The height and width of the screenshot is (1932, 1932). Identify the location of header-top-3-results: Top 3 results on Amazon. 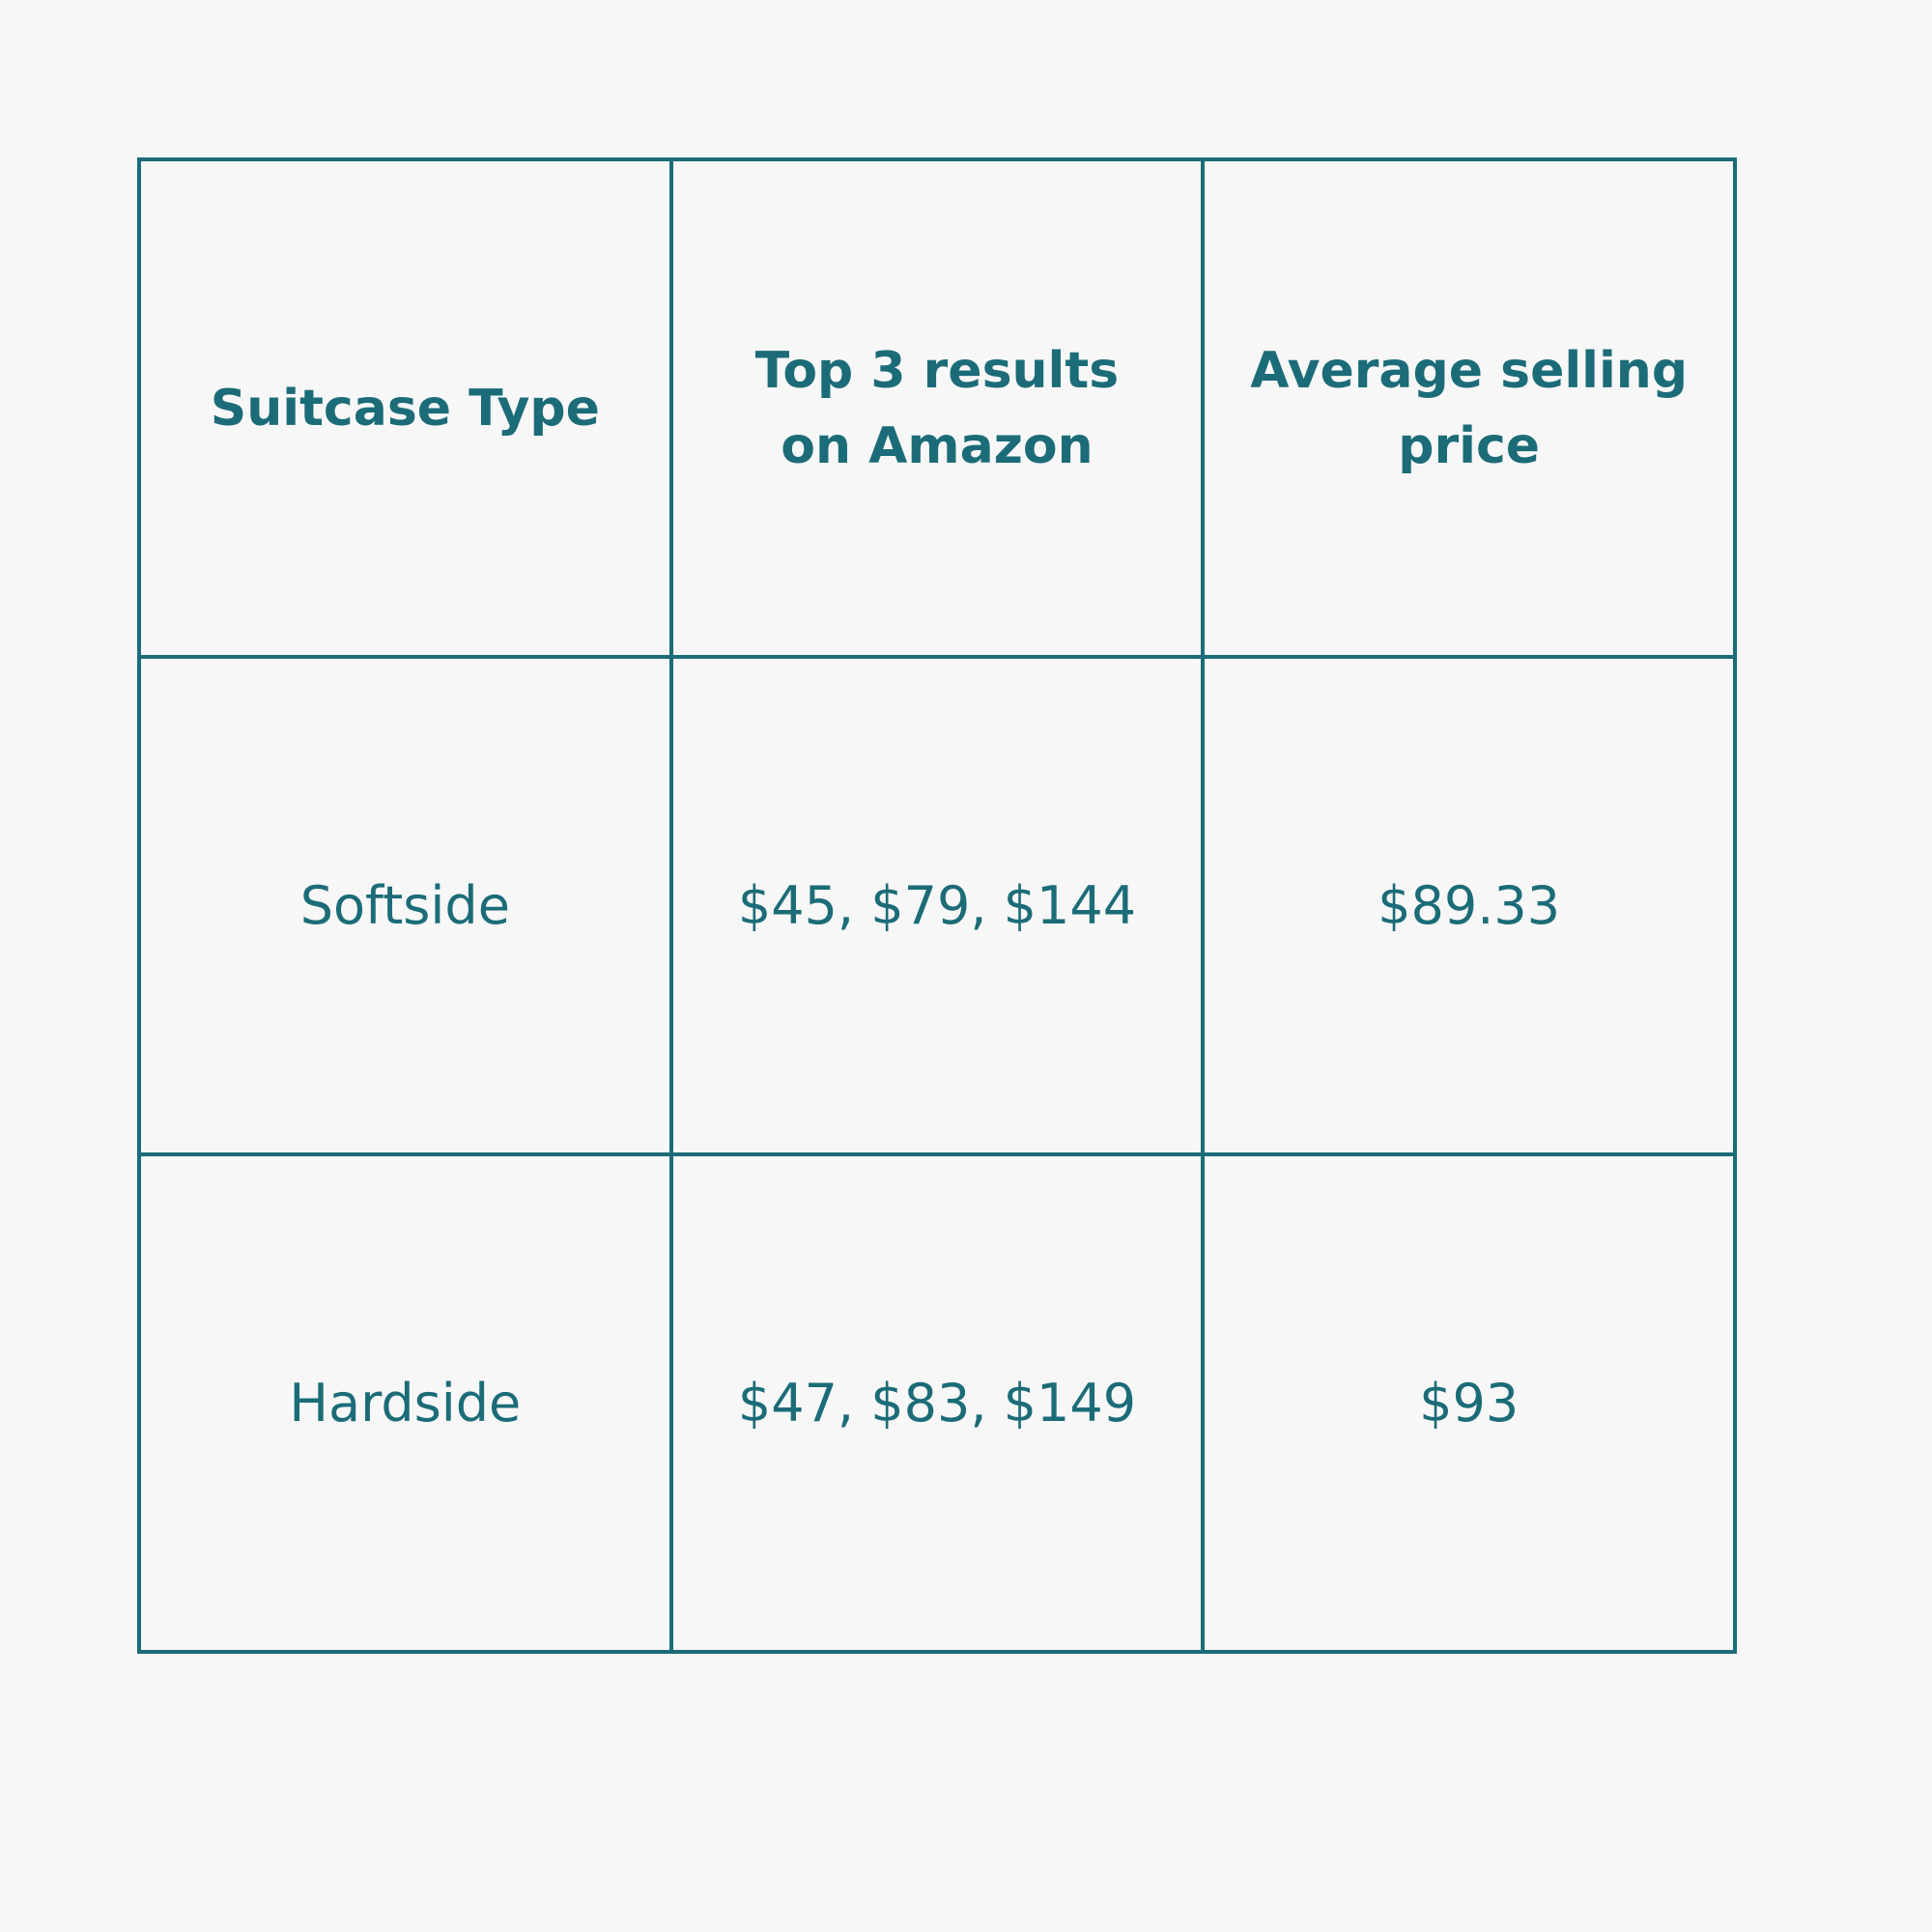
(937, 408).